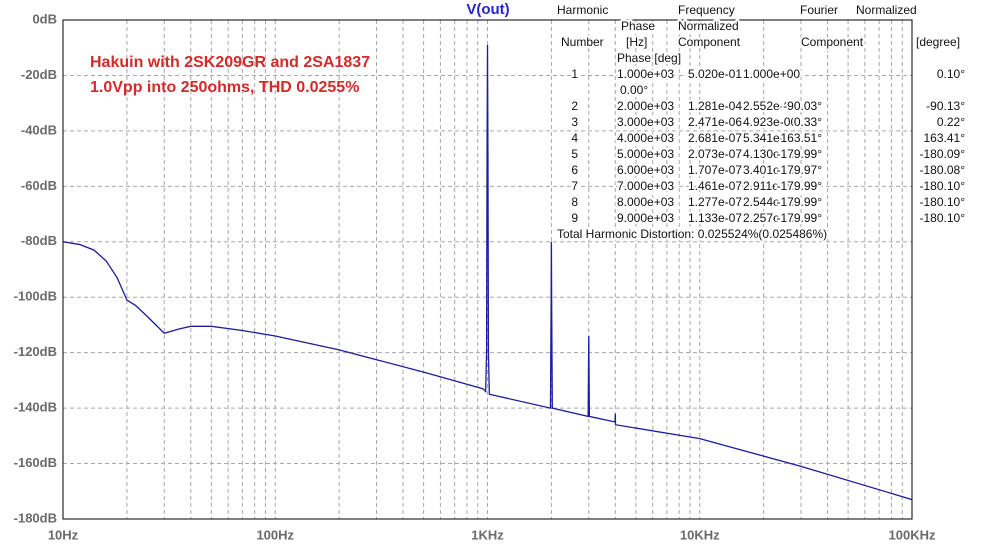 This screenshot has height=548, width=987. What do you see at coordinates (574, 170) in the screenshot?
I see `table-cell: 6` at bounding box center [574, 170].